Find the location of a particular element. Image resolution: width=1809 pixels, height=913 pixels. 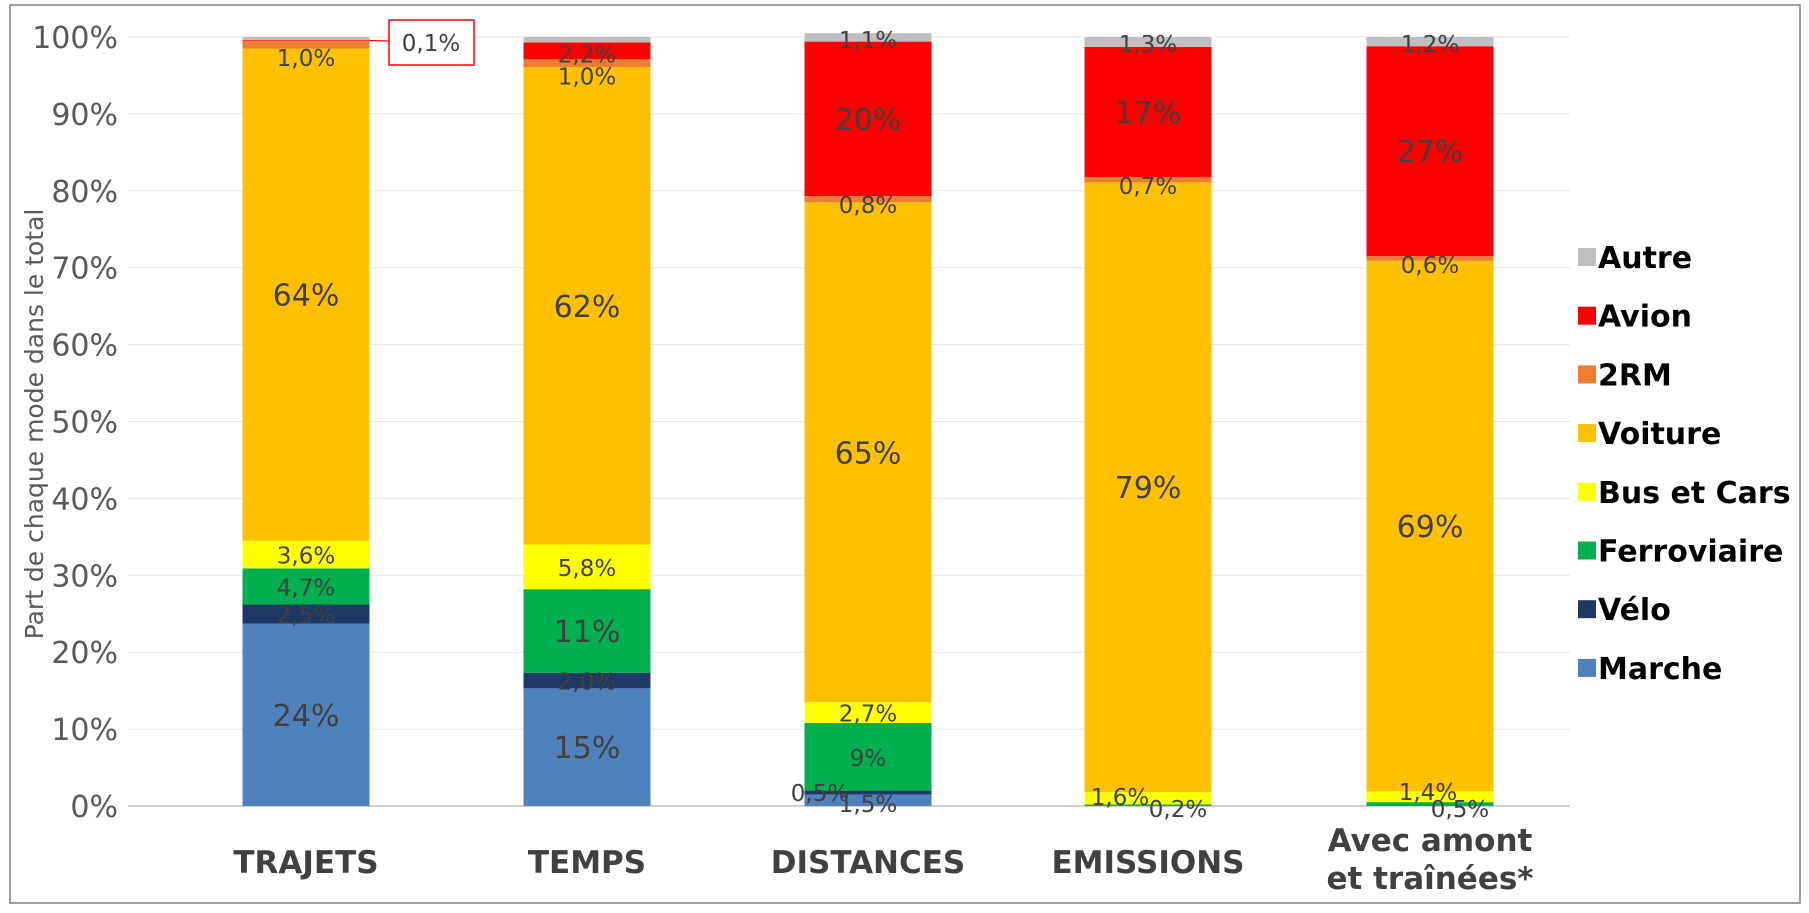

callout-leader is located at coordinates (379, 40).